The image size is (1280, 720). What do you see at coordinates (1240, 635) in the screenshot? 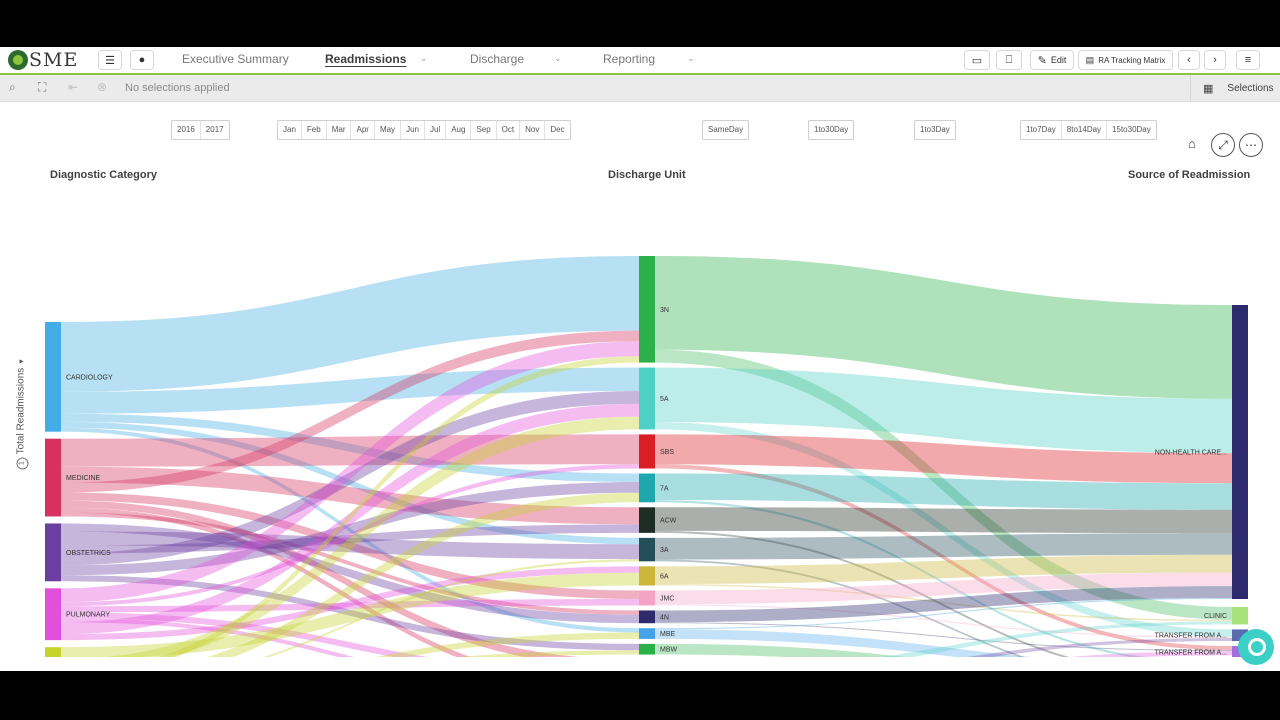
I see `sankey-node-right-chart_data.right_nodes.2.name` at bounding box center [1240, 635].